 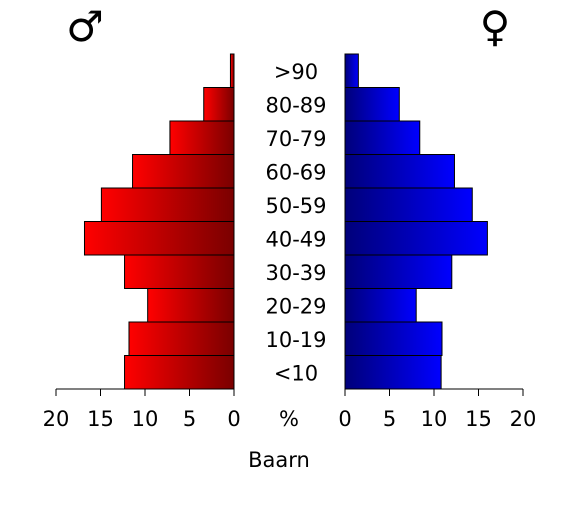 I want to click on right-x-axis: 0 5 10 15 20, so click(x=437, y=409).